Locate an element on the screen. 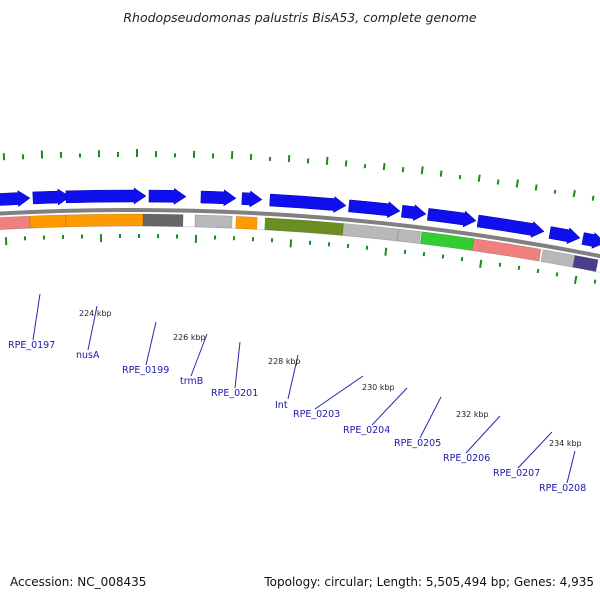 The image size is (600, 600). gene-label: trmB is located at coordinates (191, 381).